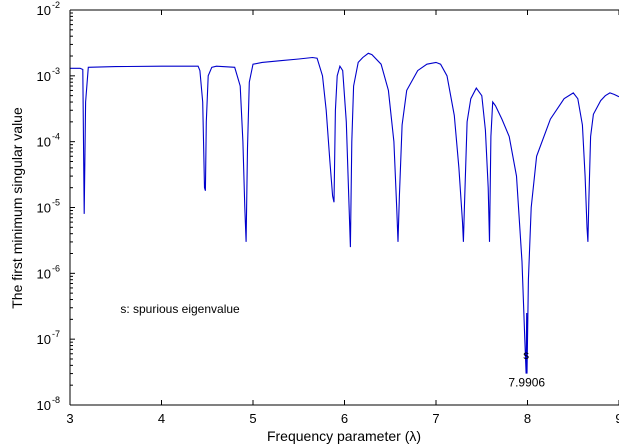  What do you see at coordinates (69, 418) in the screenshot?
I see `x-tick-label: 3` at bounding box center [69, 418].